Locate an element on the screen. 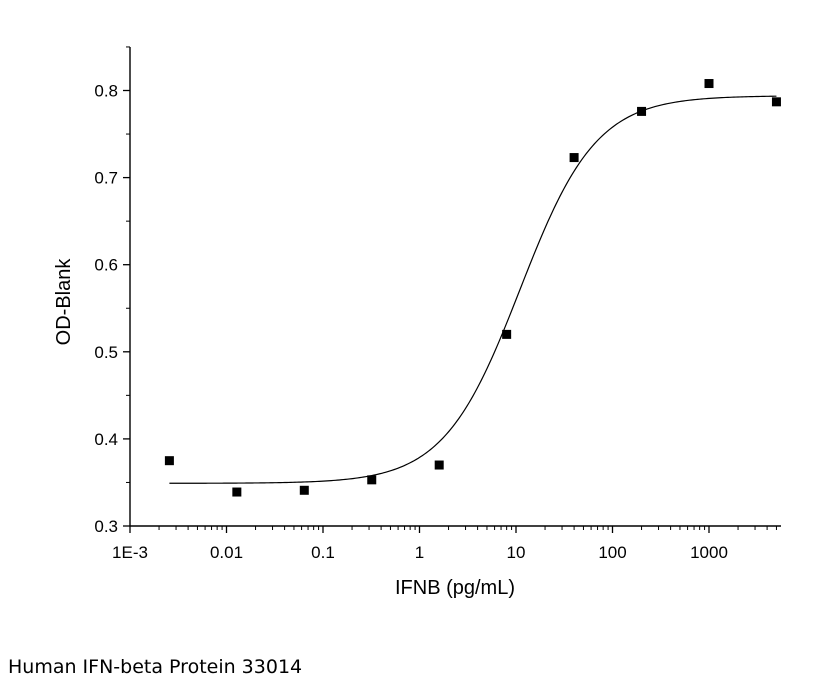  y-axis-title: OD-Blank is located at coordinates (64, 302).